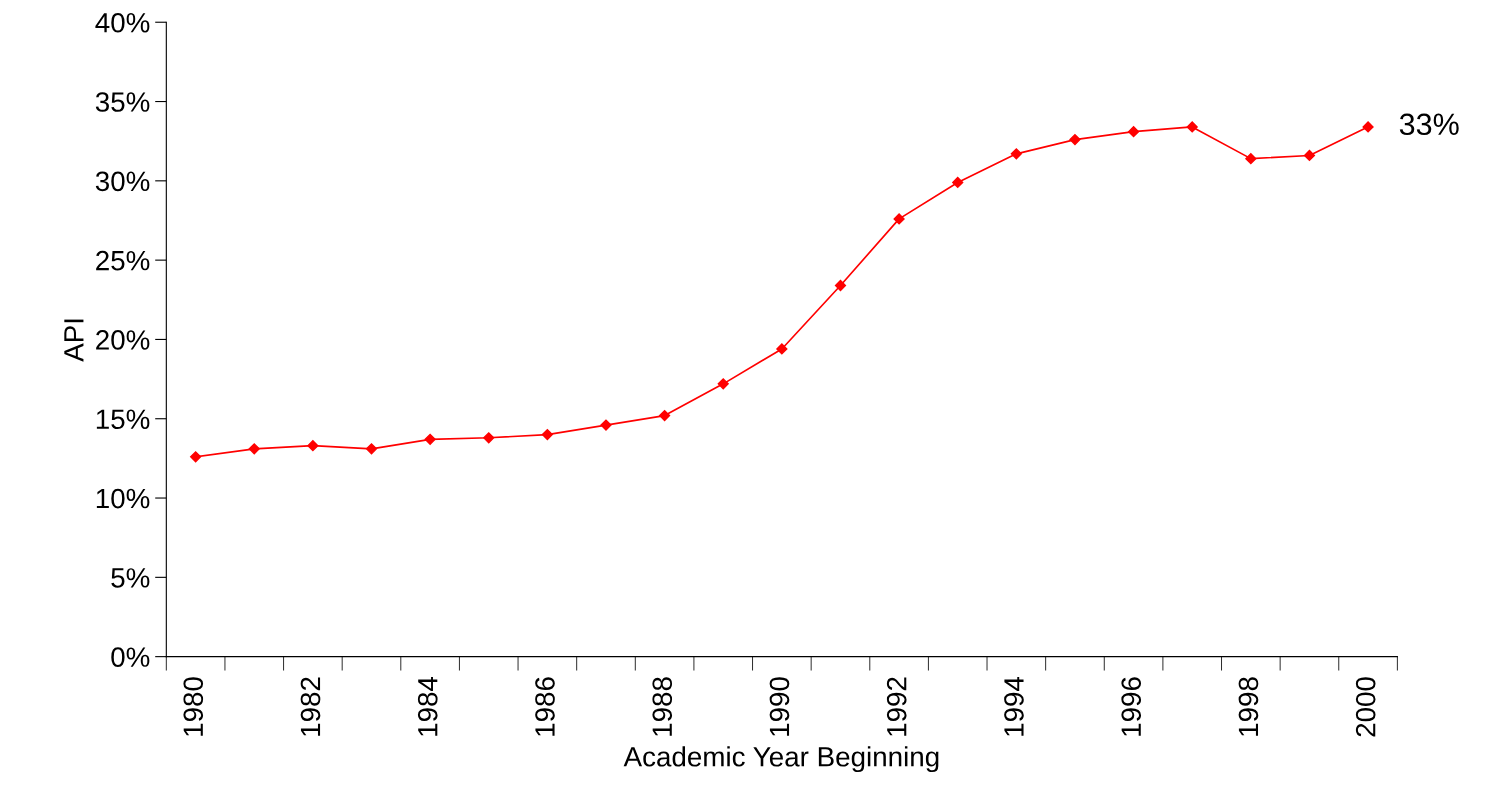  I want to click on x-tick-label: 1984, so click(427, 706).